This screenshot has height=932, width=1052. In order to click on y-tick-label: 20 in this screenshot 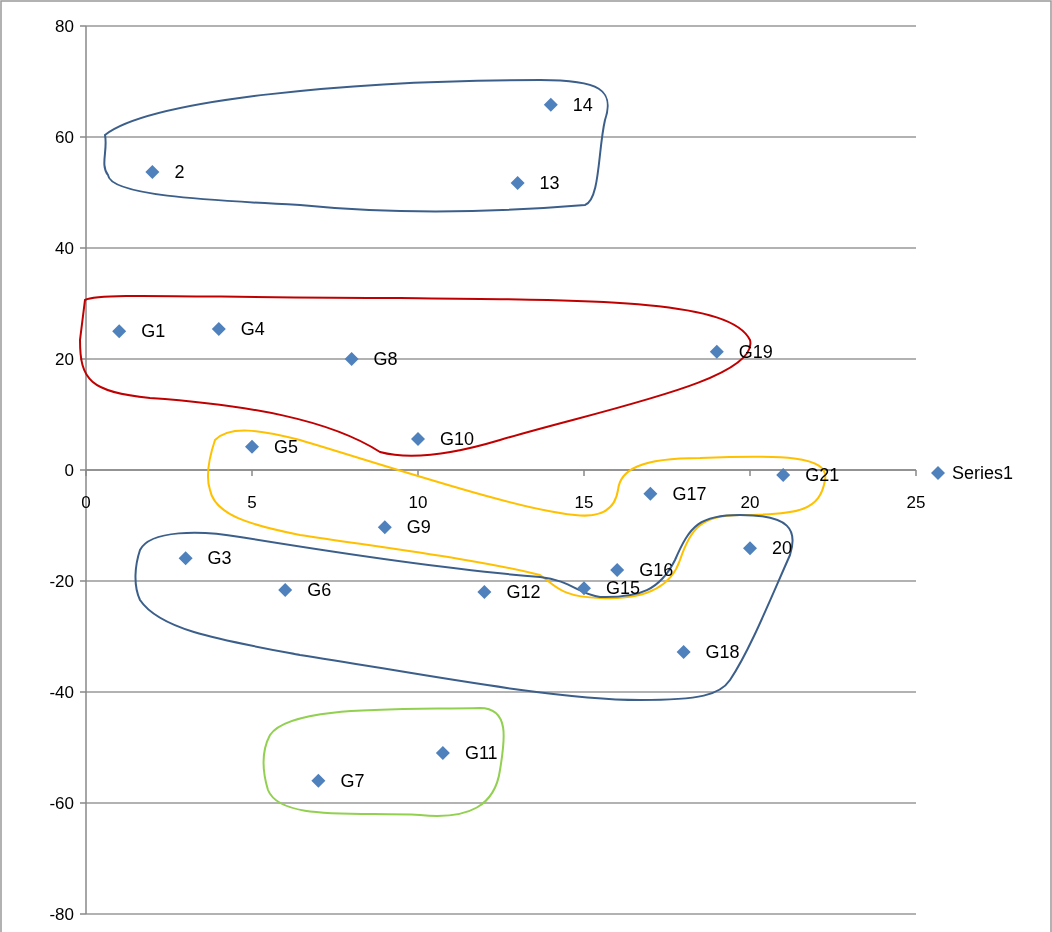, I will do `click(64, 359)`.